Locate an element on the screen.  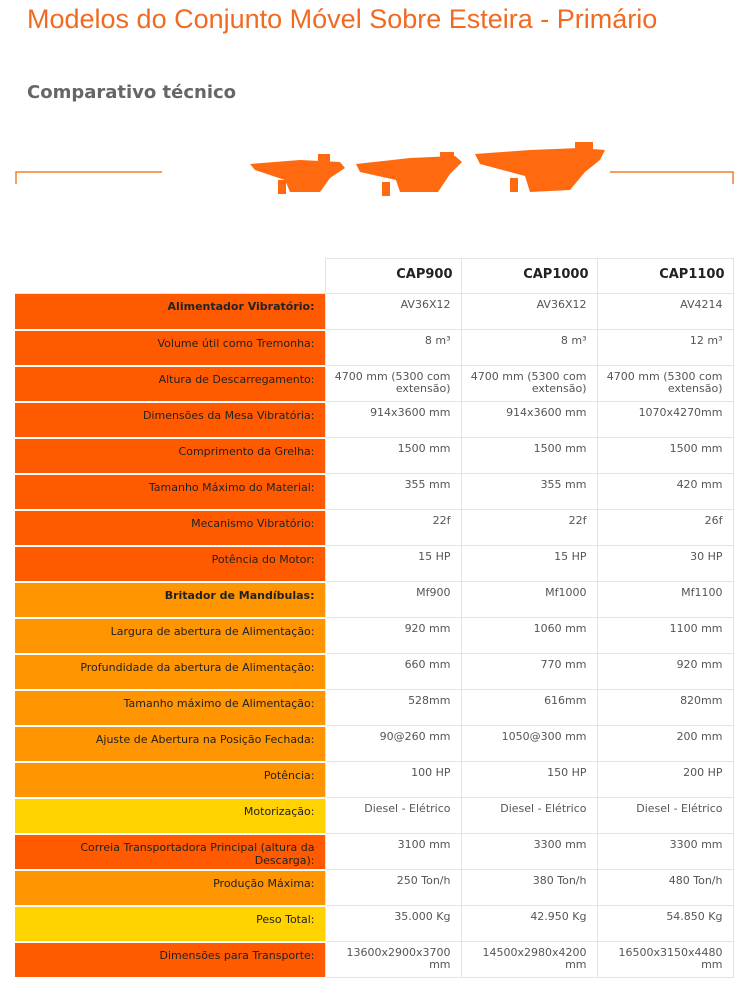
value-cell: 1100 mm is located at coordinates (665, 635).